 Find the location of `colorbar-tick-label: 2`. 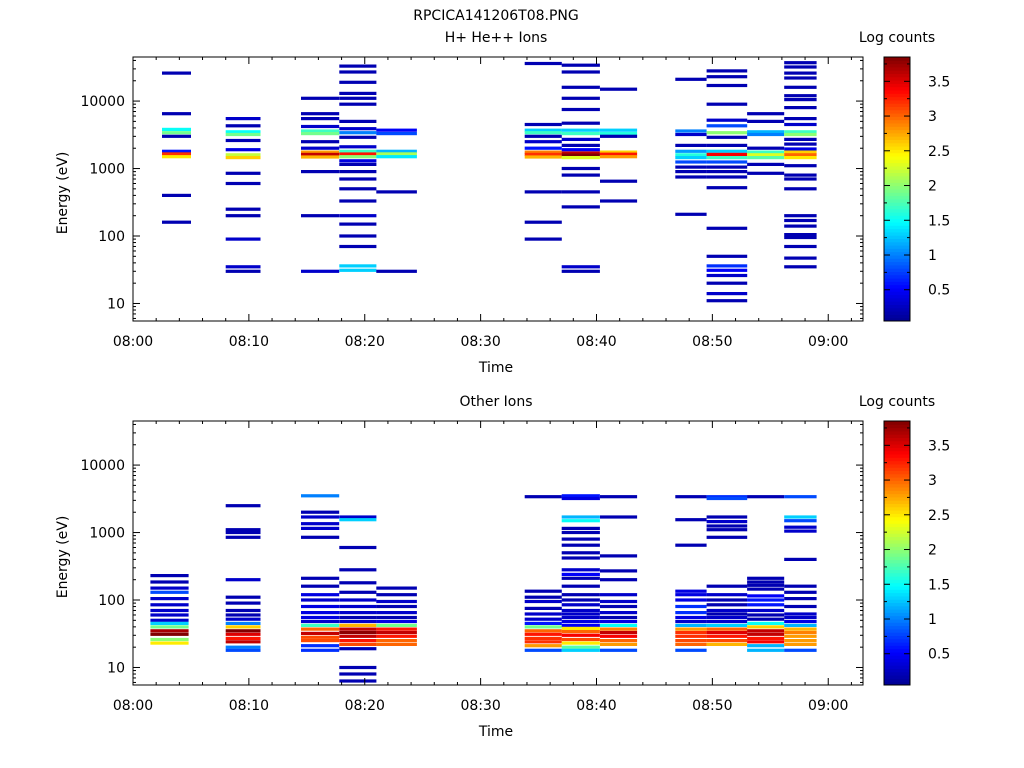

colorbar-tick-label: 2 is located at coordinates (932, 187).